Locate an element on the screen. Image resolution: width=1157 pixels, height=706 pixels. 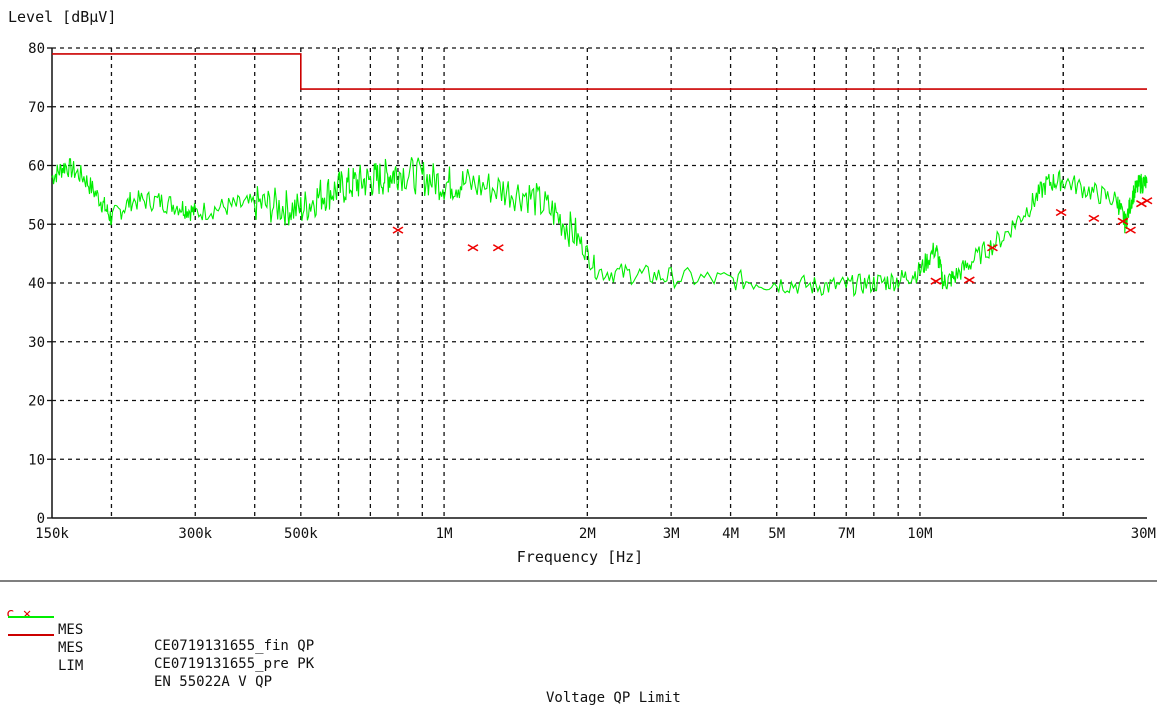
x-tick-label: 300k is located at coordinates (195, 534).